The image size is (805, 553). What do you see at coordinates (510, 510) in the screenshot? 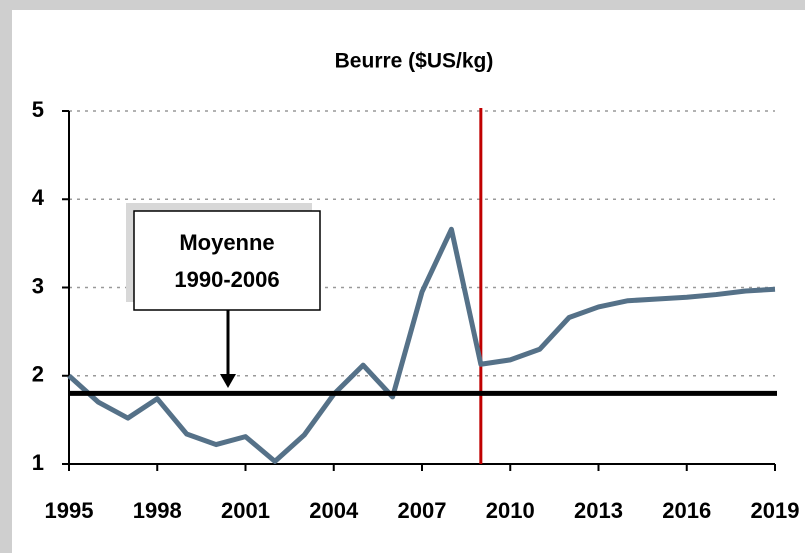
I see `x-tick-label: 2010` at bounding box center [510, 510].